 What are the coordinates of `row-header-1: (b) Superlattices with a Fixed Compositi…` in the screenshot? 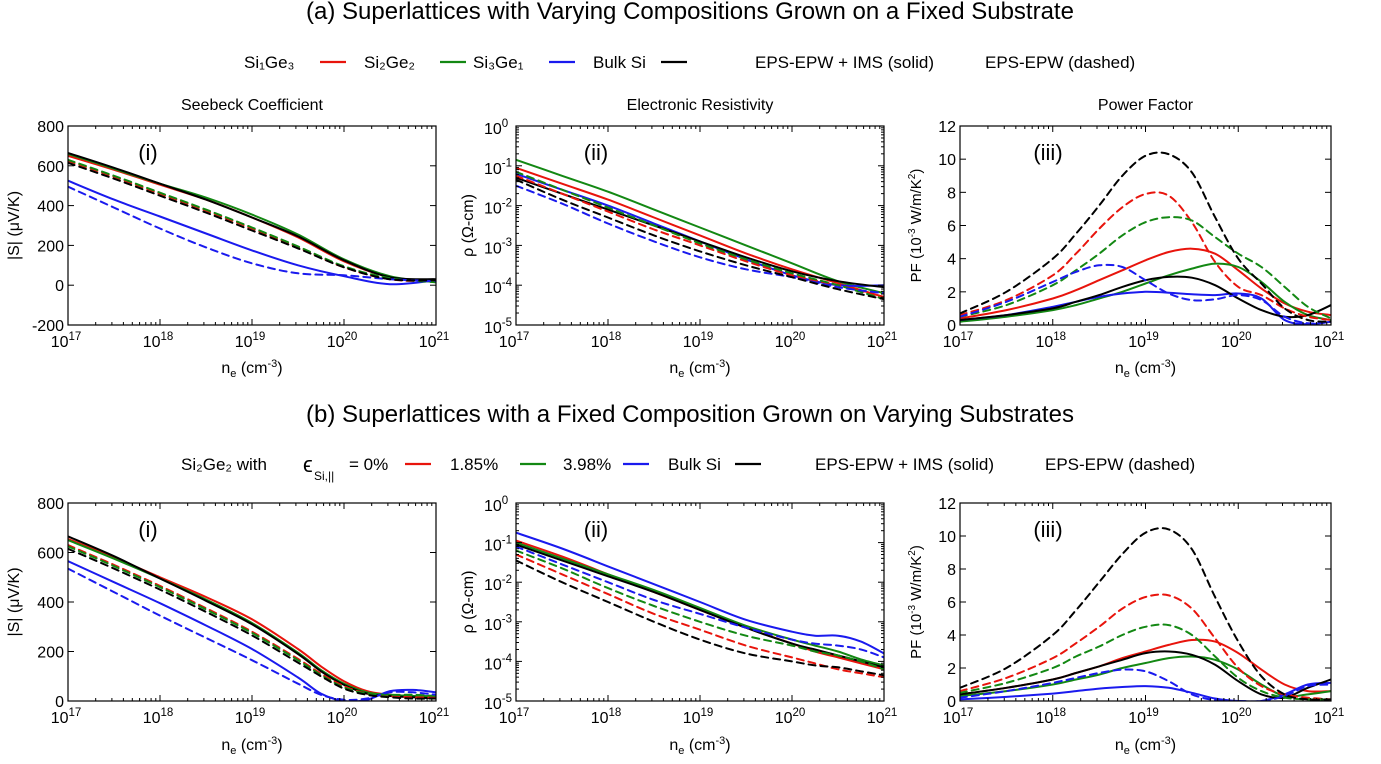 It's located at (688, 442).